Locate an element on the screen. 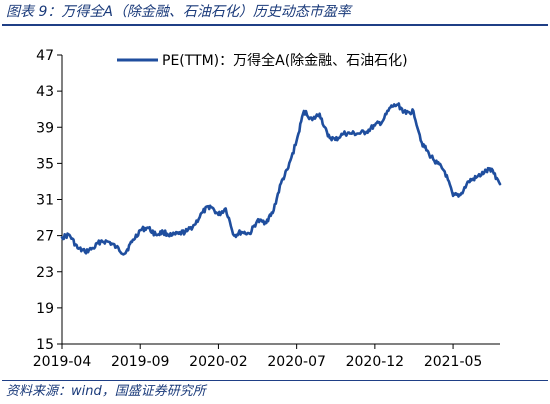  x-tick-label: 2019-09 is located at coordinates (140, 362).